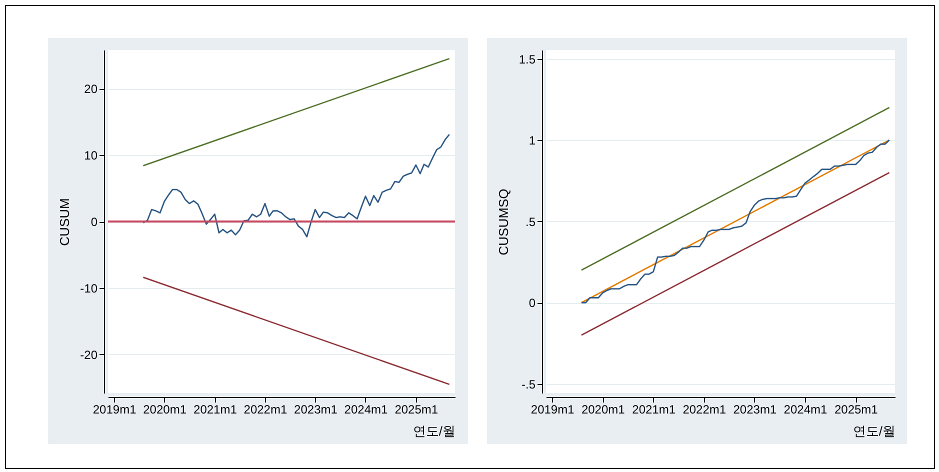 The height and width of the screenshot is (472, 939). Describe the element at coordinates (91, 89) in the screenshot. I see `y-tick-label: 20` at that location.